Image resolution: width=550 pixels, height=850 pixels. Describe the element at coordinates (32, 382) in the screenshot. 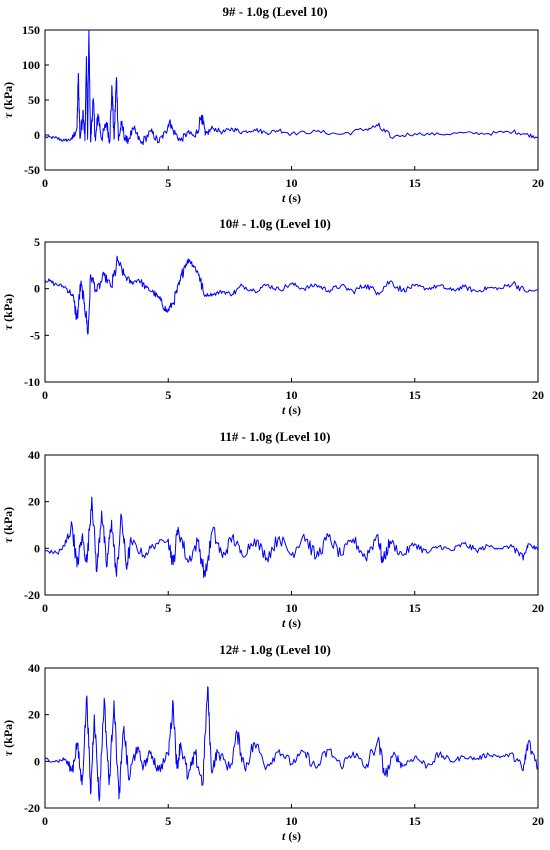

I see `y-tick-label: -10` at that location.